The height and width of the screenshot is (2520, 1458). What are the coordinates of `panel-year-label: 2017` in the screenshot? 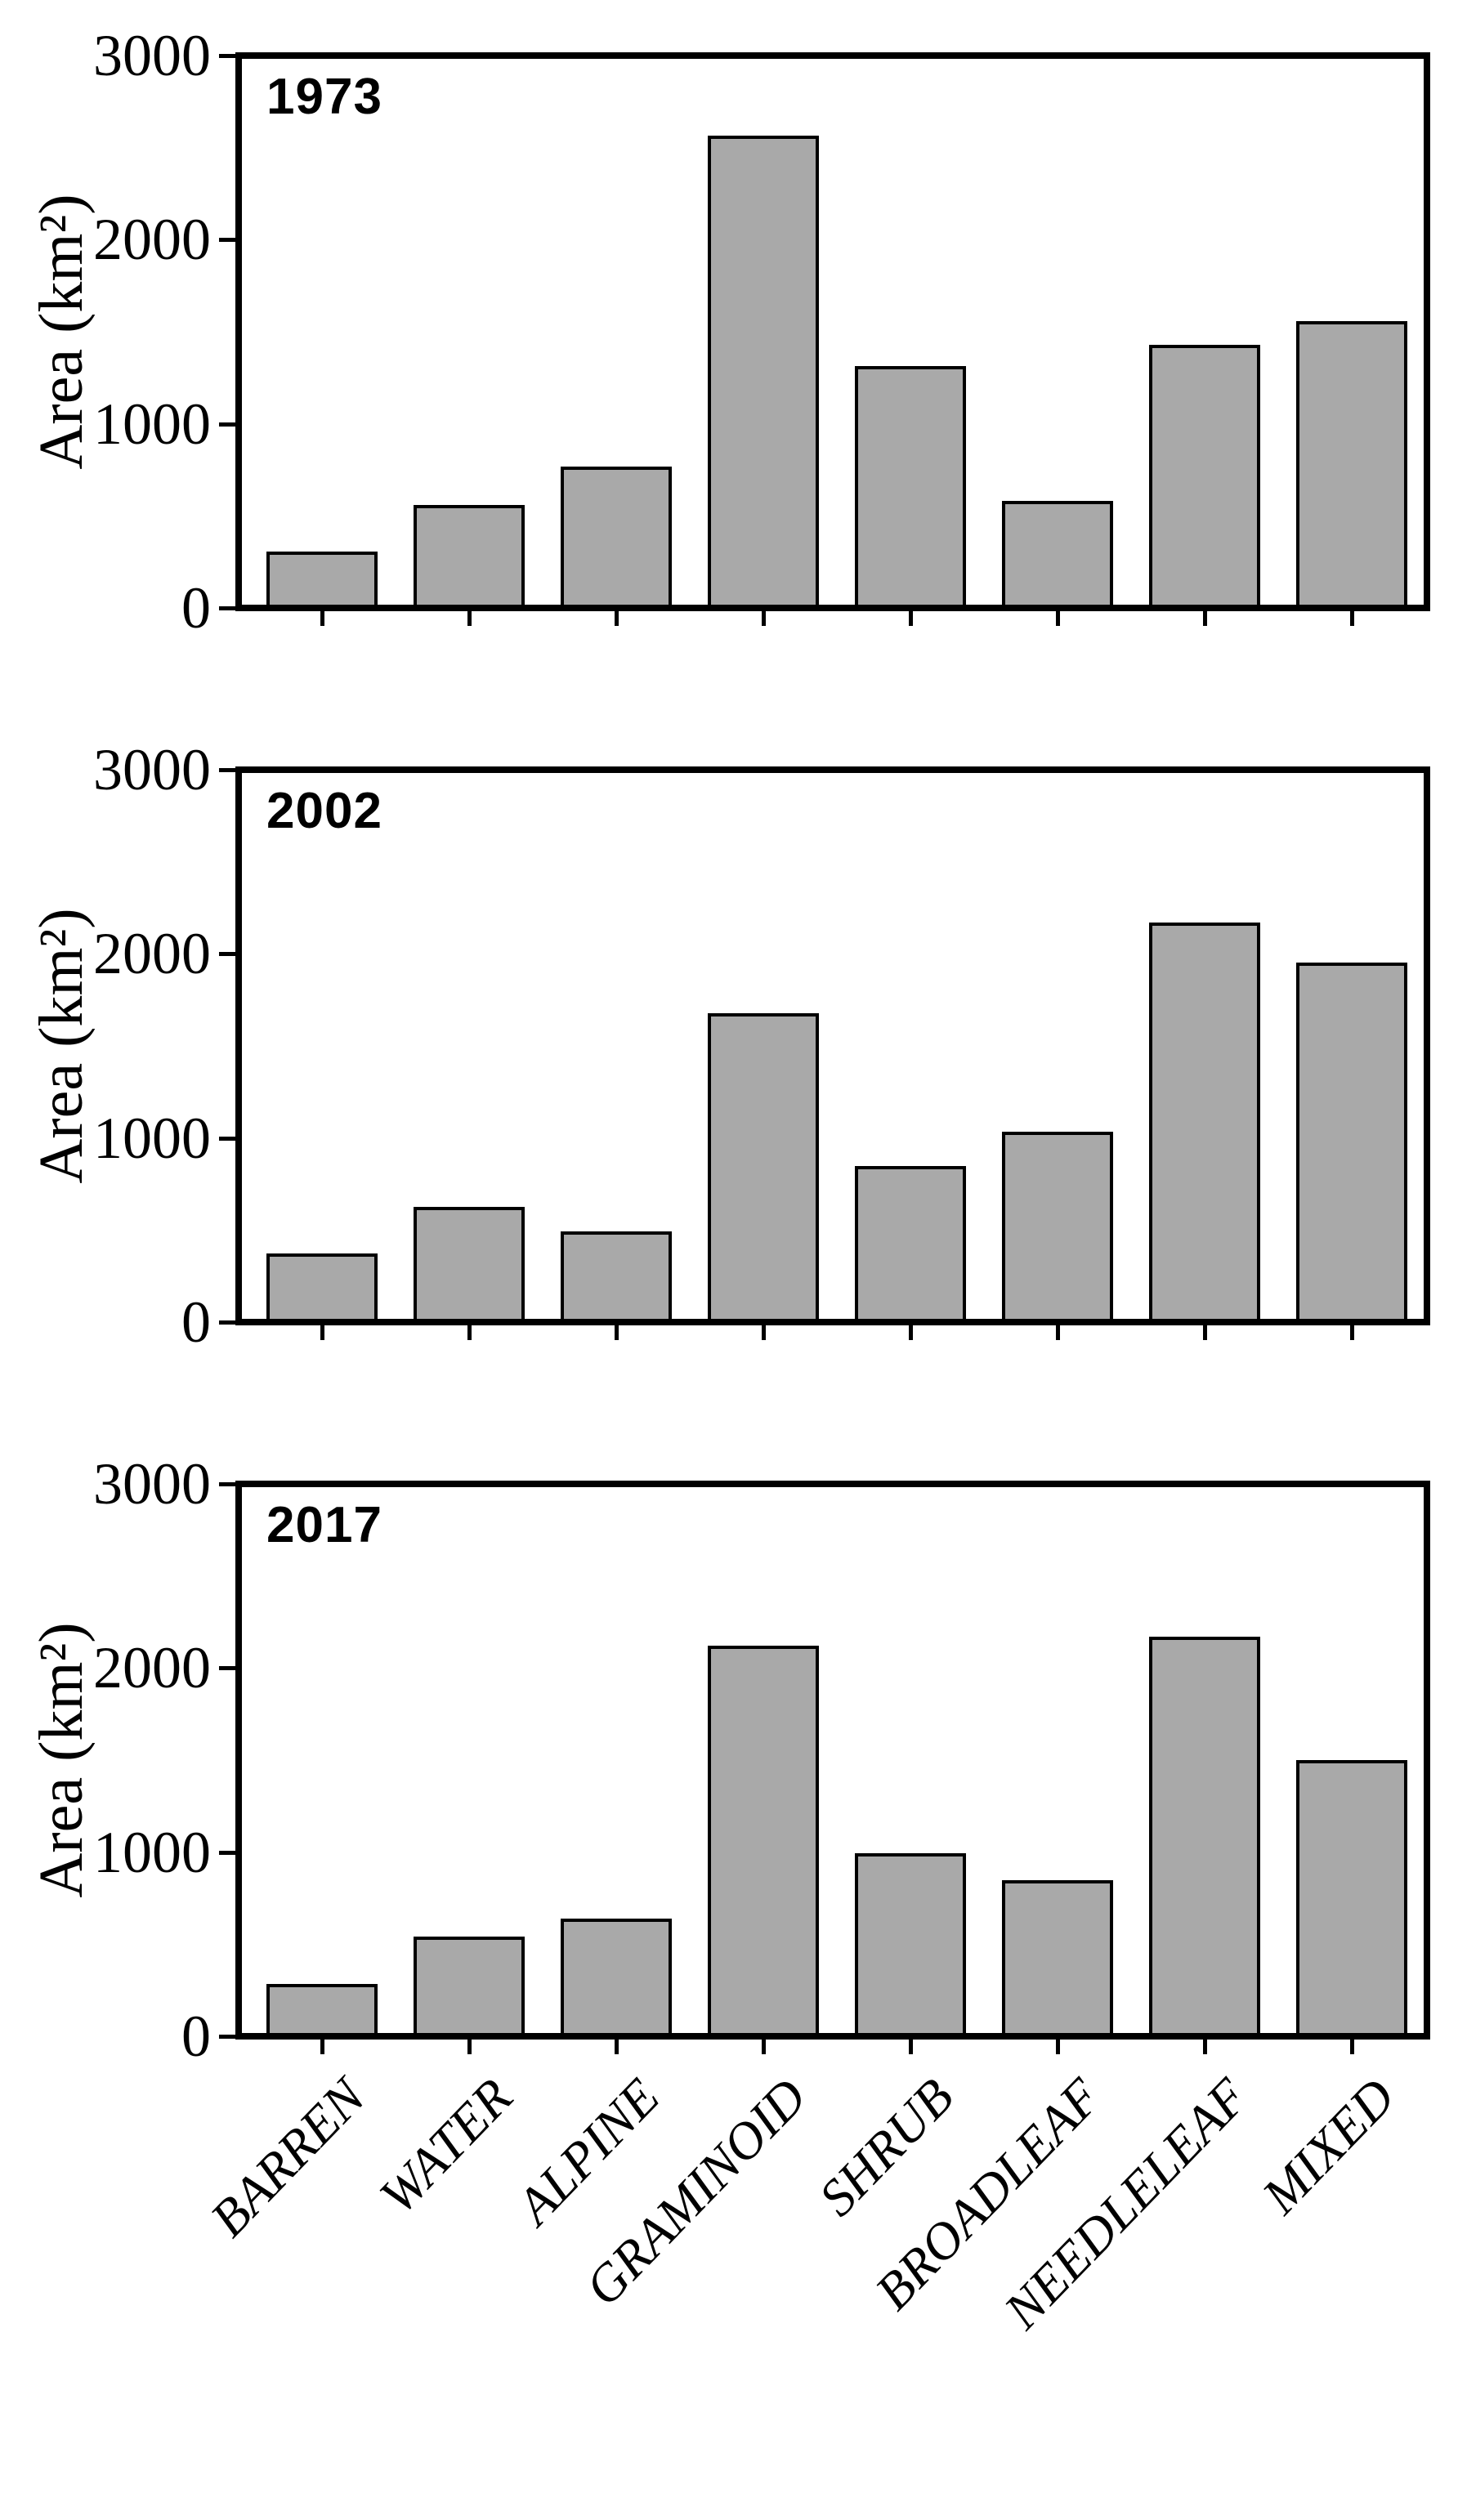 It's located at (324, 1525).